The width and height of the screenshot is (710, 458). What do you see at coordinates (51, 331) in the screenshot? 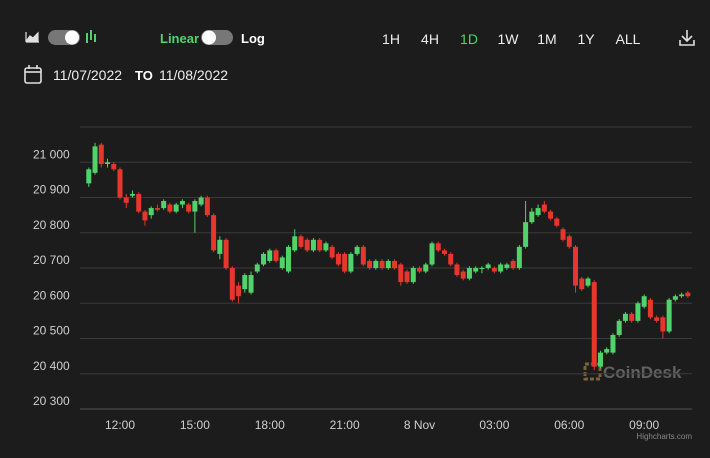
I see `y-tick-label: 20 500` at bounding box center [51, 331].